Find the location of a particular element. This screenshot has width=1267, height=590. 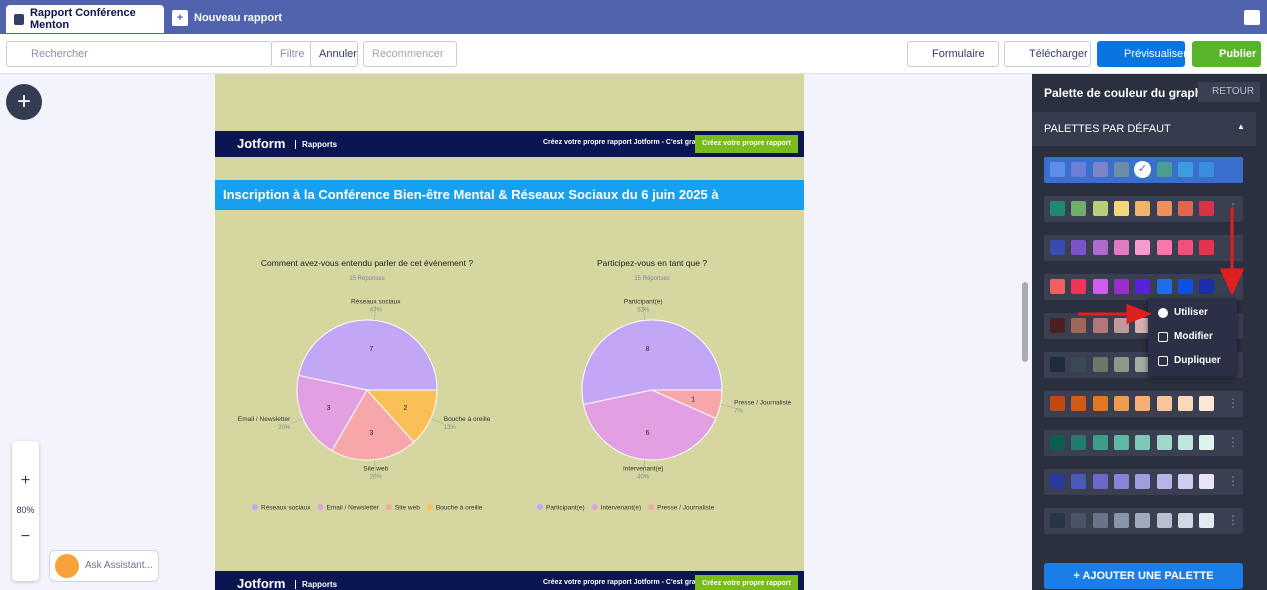

slice-value: 7 is located at coordinates (371, 349).